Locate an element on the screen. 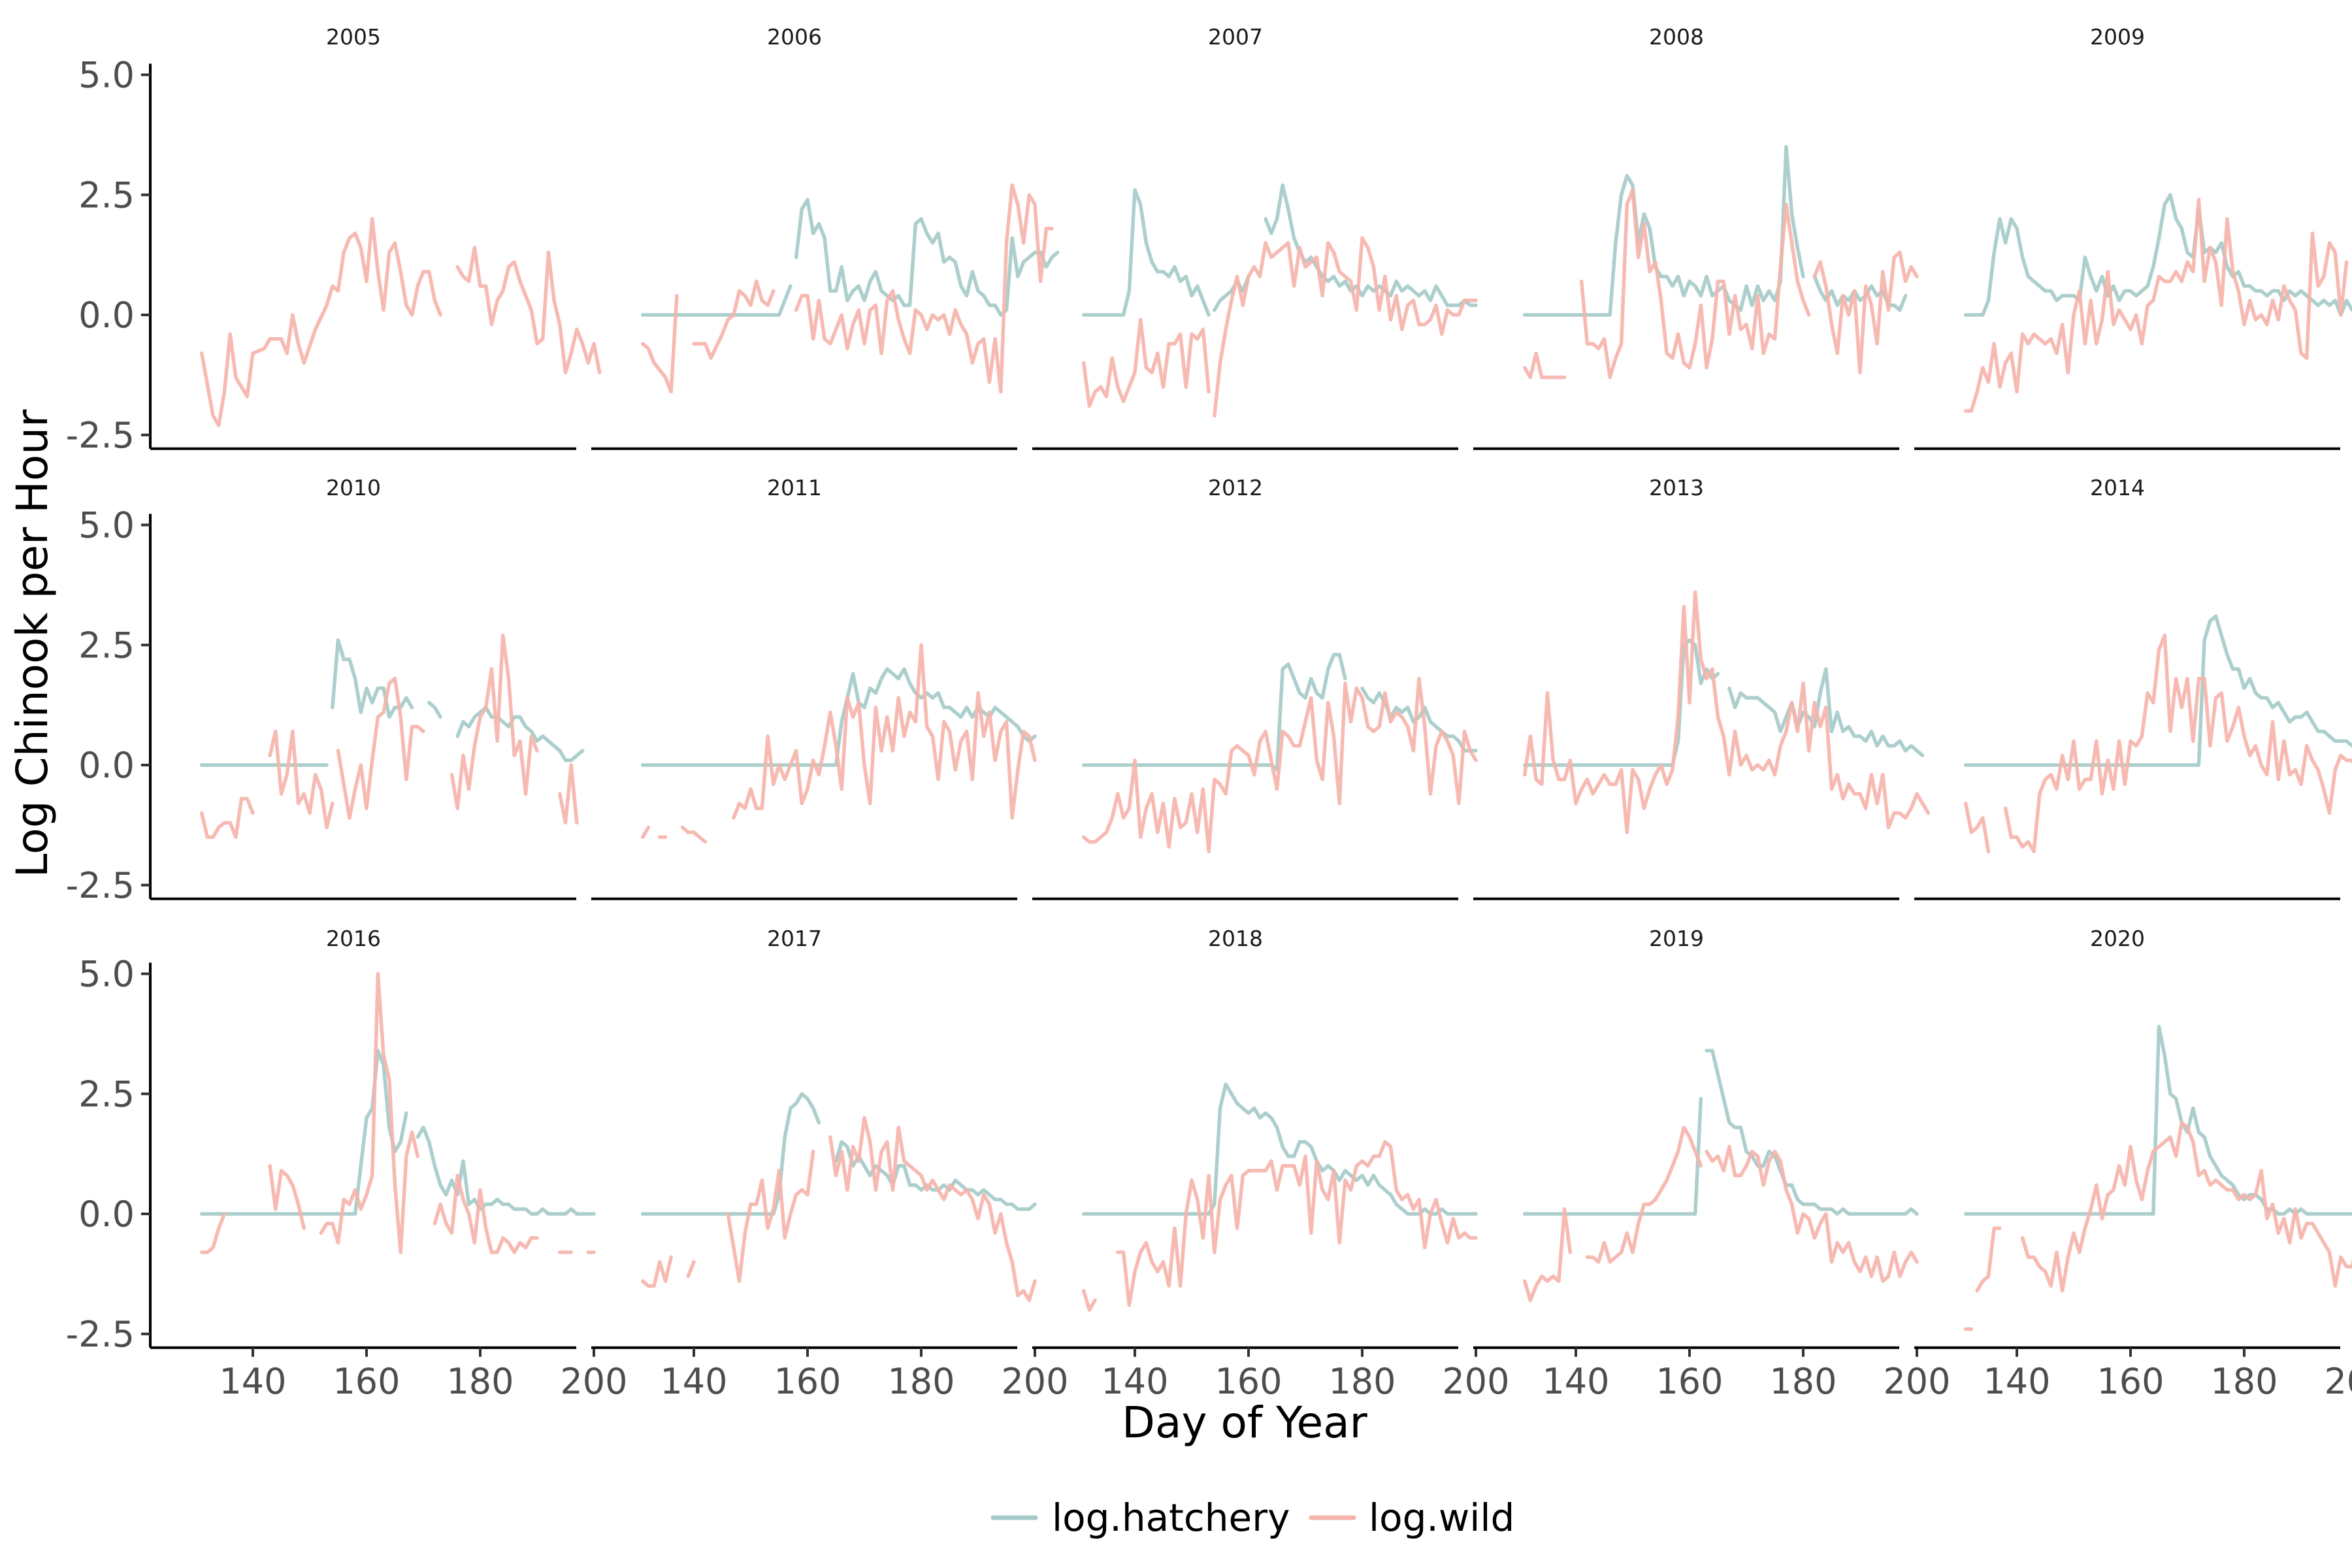 The image size is (2352, 1568). facet-panel-2009: 2009 is located at coordinates (2133, 237).